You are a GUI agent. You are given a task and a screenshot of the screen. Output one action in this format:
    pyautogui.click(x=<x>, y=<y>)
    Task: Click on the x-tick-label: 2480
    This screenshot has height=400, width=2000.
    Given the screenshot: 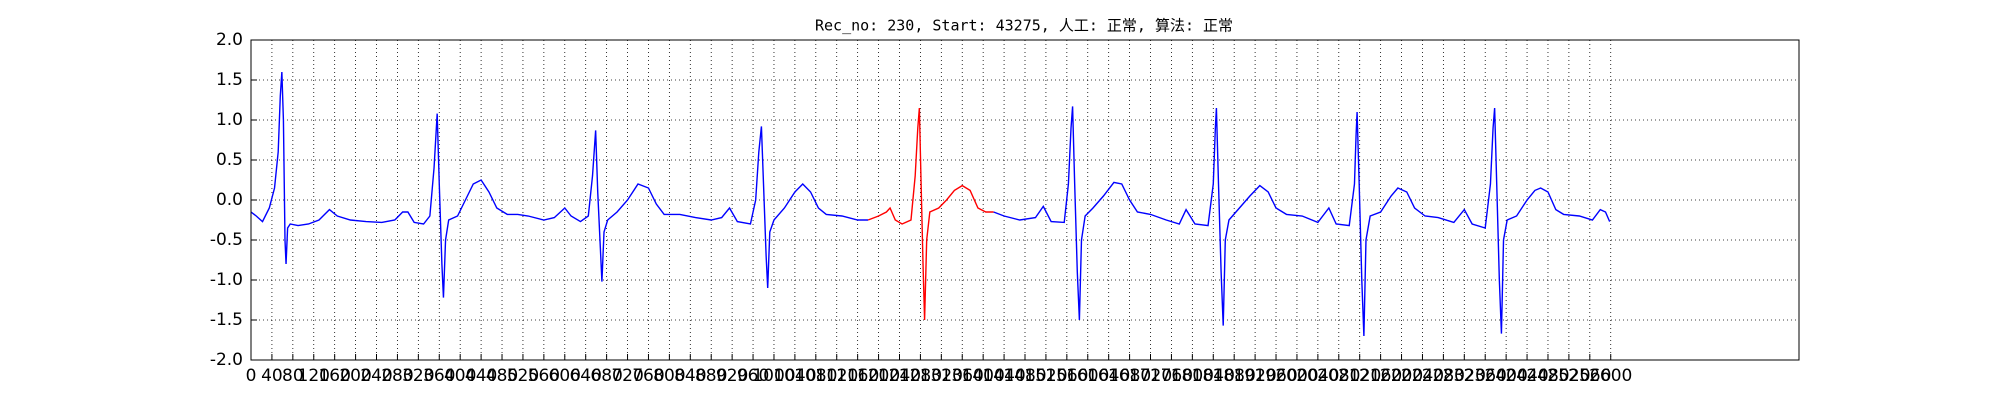 What is the action you would take?
    pyautogui.click(x=1547, y=376)
    